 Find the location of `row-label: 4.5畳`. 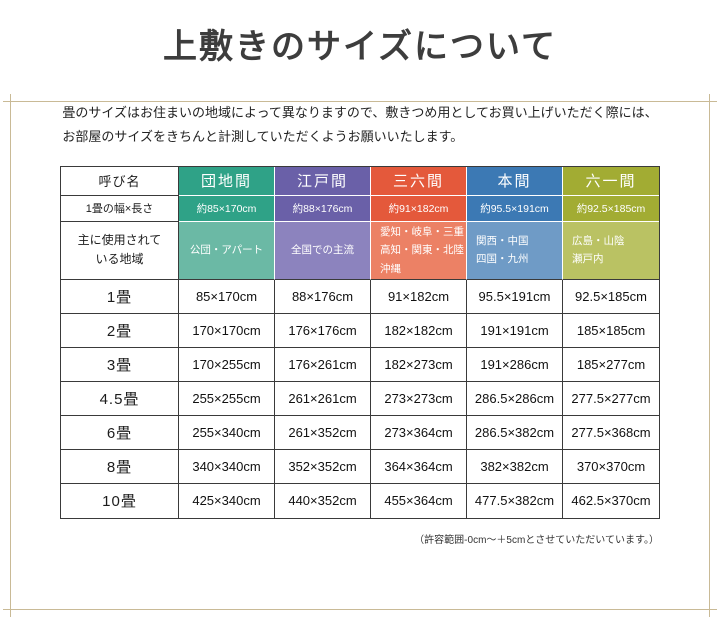

row-label: 4.5畳 is located at coordinates (120, 398).